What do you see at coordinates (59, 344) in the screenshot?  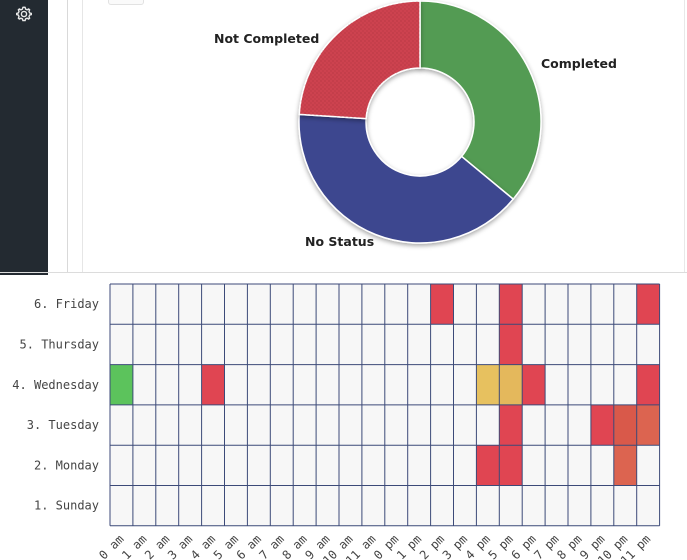 I see `y-tick-label: 5. Thursday` at bounding box center [59, 344].